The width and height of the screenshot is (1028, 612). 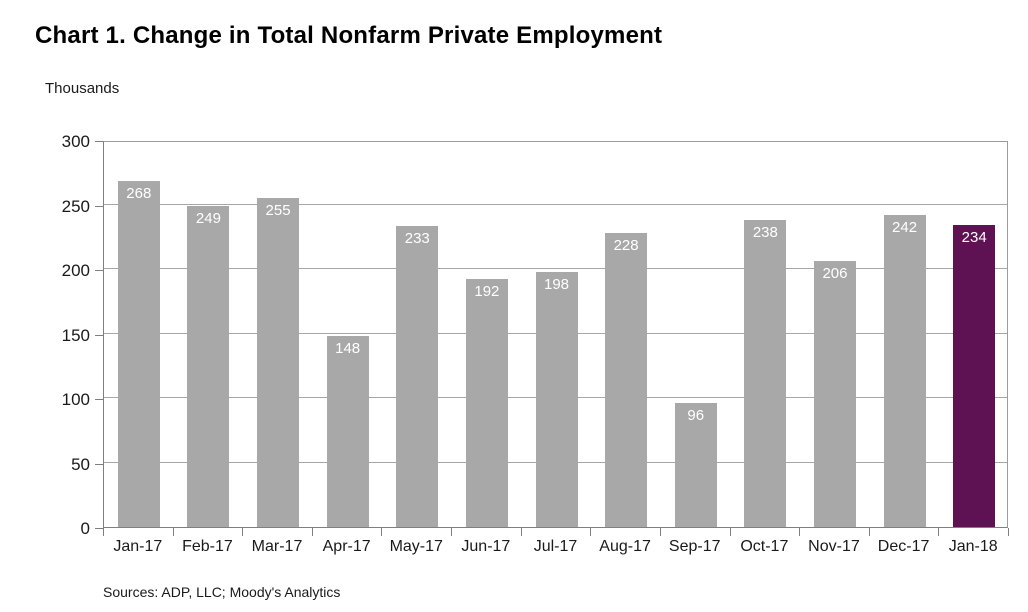 What do you see at coordinates (765, 373) in the screenshot?
I see `bar-Oct-17: 238` at bounding box center [765, 373].